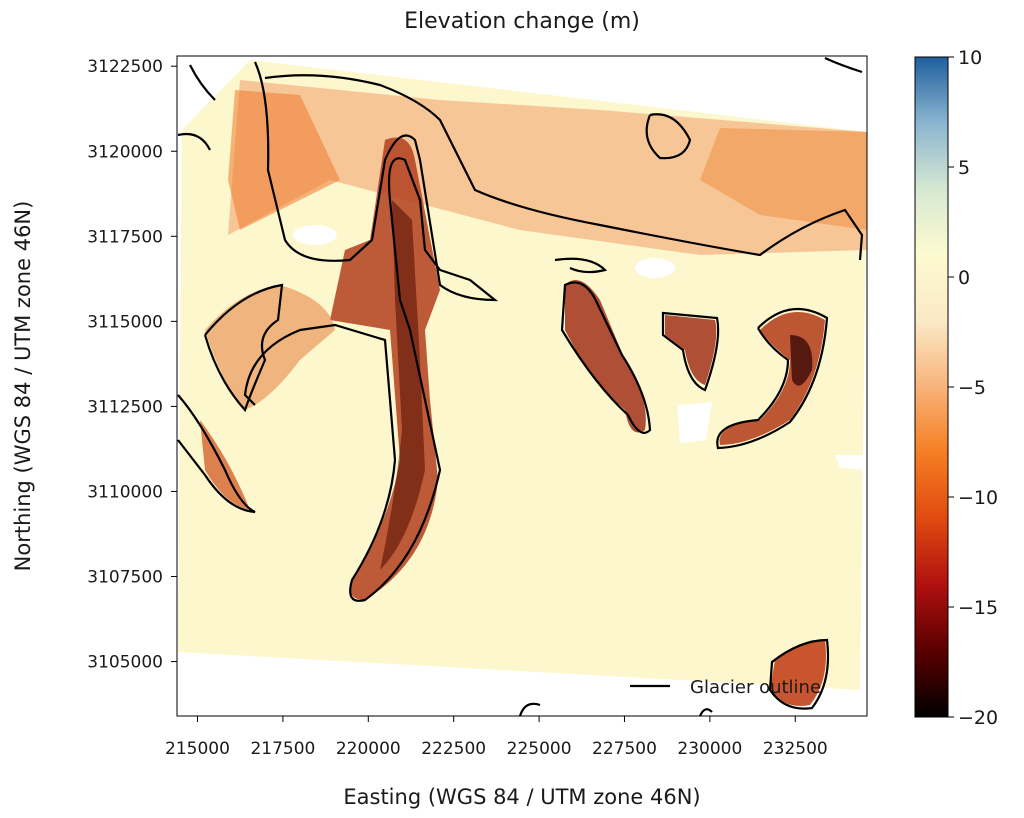 Image resolution: width=1024 pixels, height=818 pixels. I want to click on glacier-outline-bottom, so click(615, 709).